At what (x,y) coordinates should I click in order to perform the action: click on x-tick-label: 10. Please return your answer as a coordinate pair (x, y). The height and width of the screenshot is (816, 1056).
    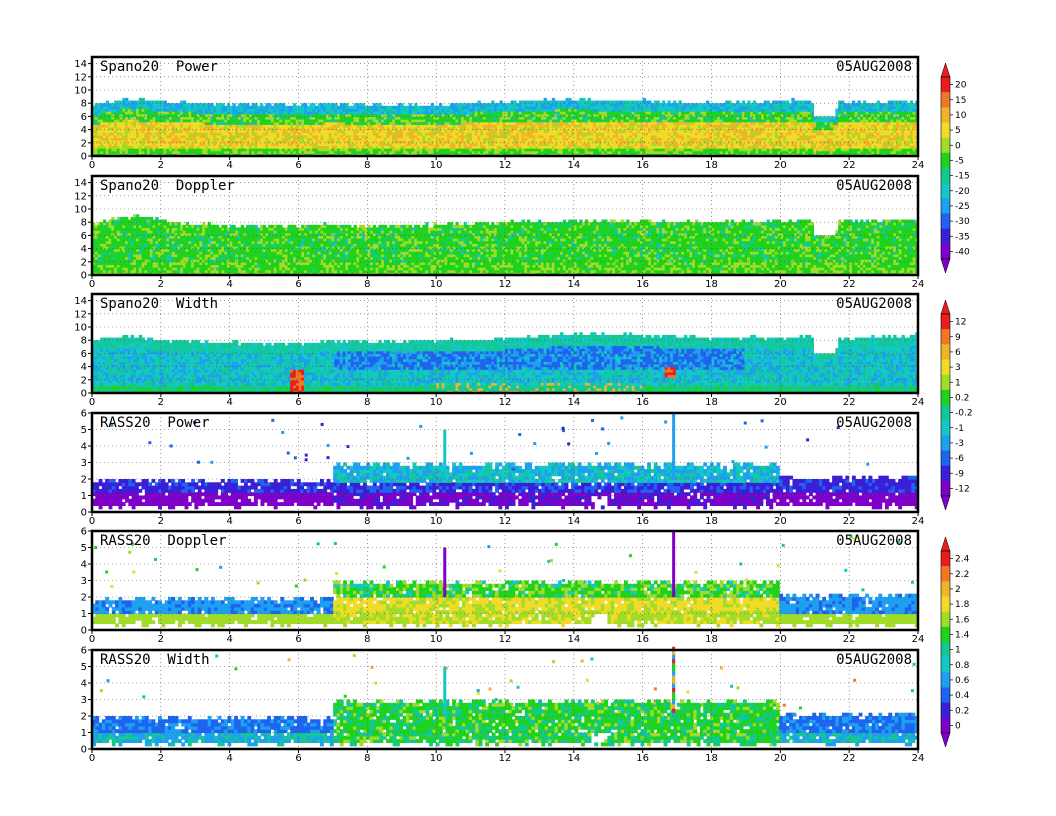
    Looking at the image, I should click on (436, 758).